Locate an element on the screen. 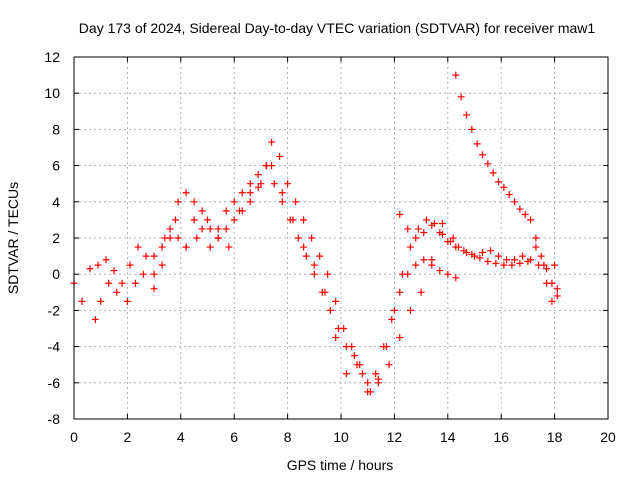 This screenshot has height=480, width=640. y-tick-label: -8 is located at coordinates (54, 419).